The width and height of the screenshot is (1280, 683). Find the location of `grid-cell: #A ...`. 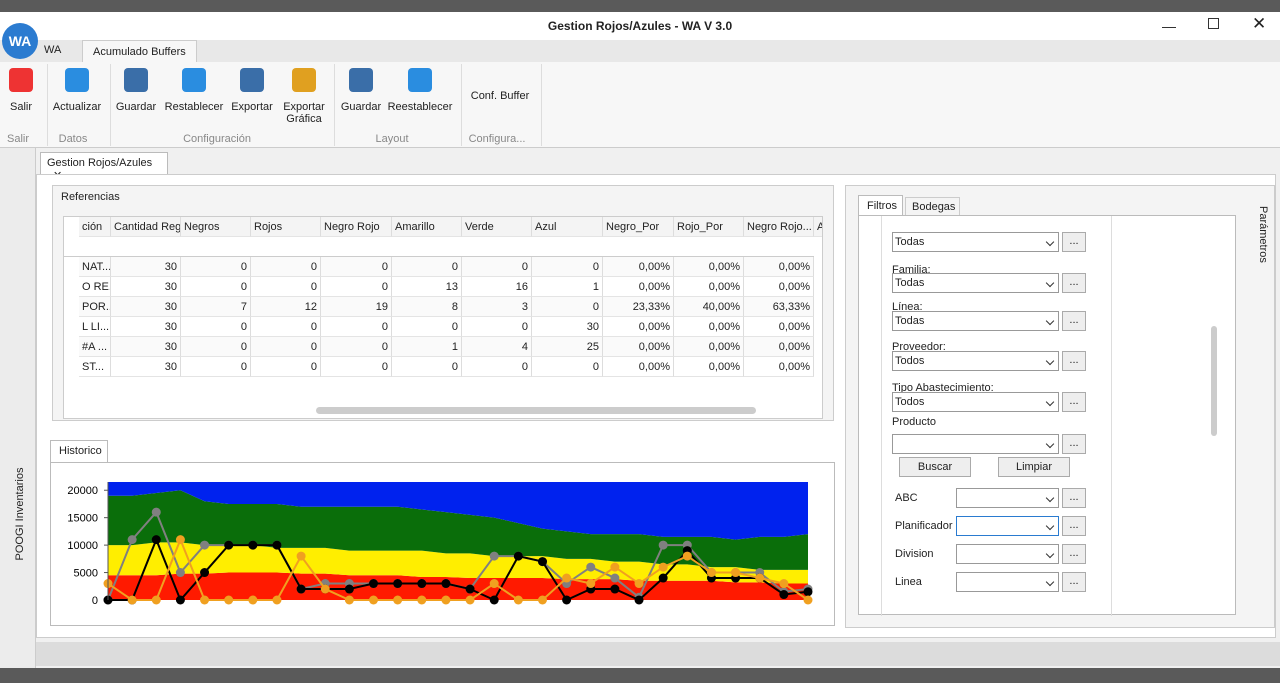

grid-cell: #A ... is located at coordinates (95, 347).